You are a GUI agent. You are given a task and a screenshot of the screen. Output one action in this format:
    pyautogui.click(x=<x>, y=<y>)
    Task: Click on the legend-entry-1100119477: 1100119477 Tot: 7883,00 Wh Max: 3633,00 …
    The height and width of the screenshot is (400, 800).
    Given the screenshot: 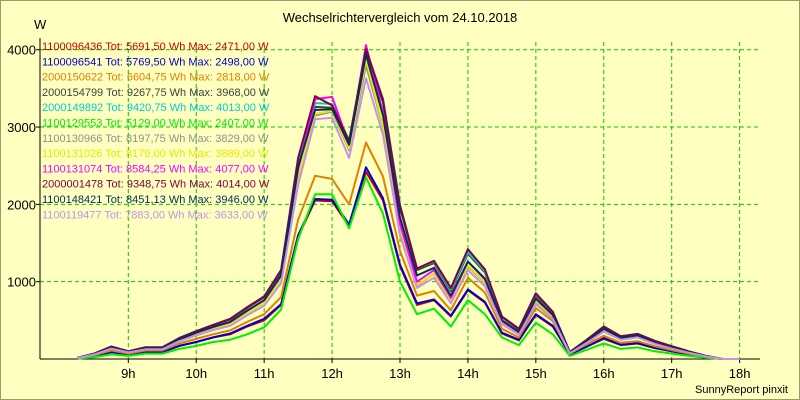 What is the action you would take?
    pyautogui.click(x=155, y=215)
    